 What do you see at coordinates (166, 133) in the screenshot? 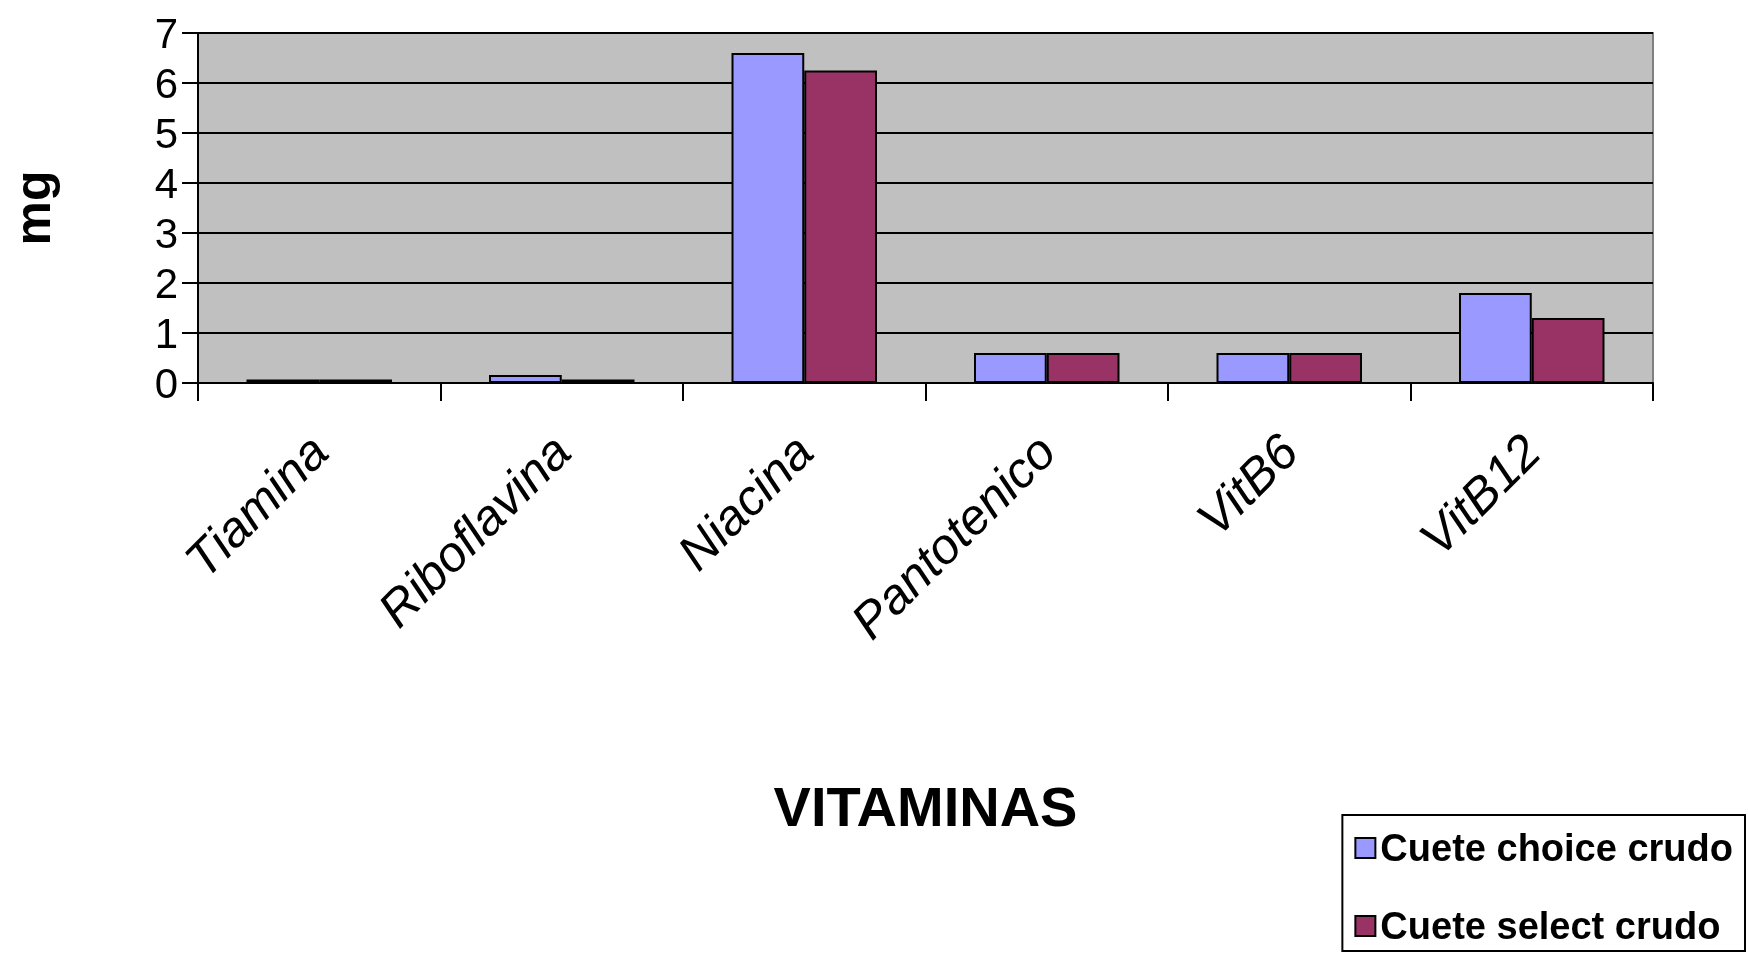
I see `y-tick-label: 5` at bounding box center [166, 133].